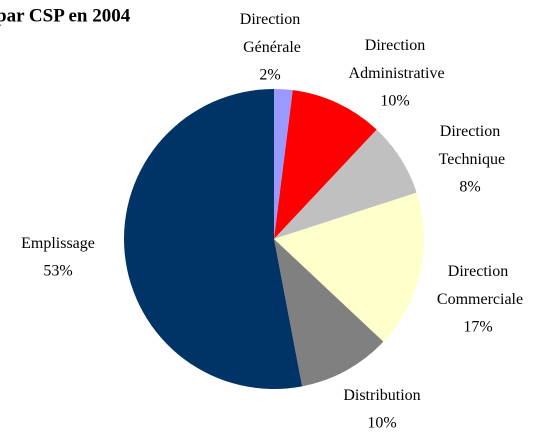 This screenshot has width=540, height=433. I want to click on label-line: Technique, so click(470, 159).